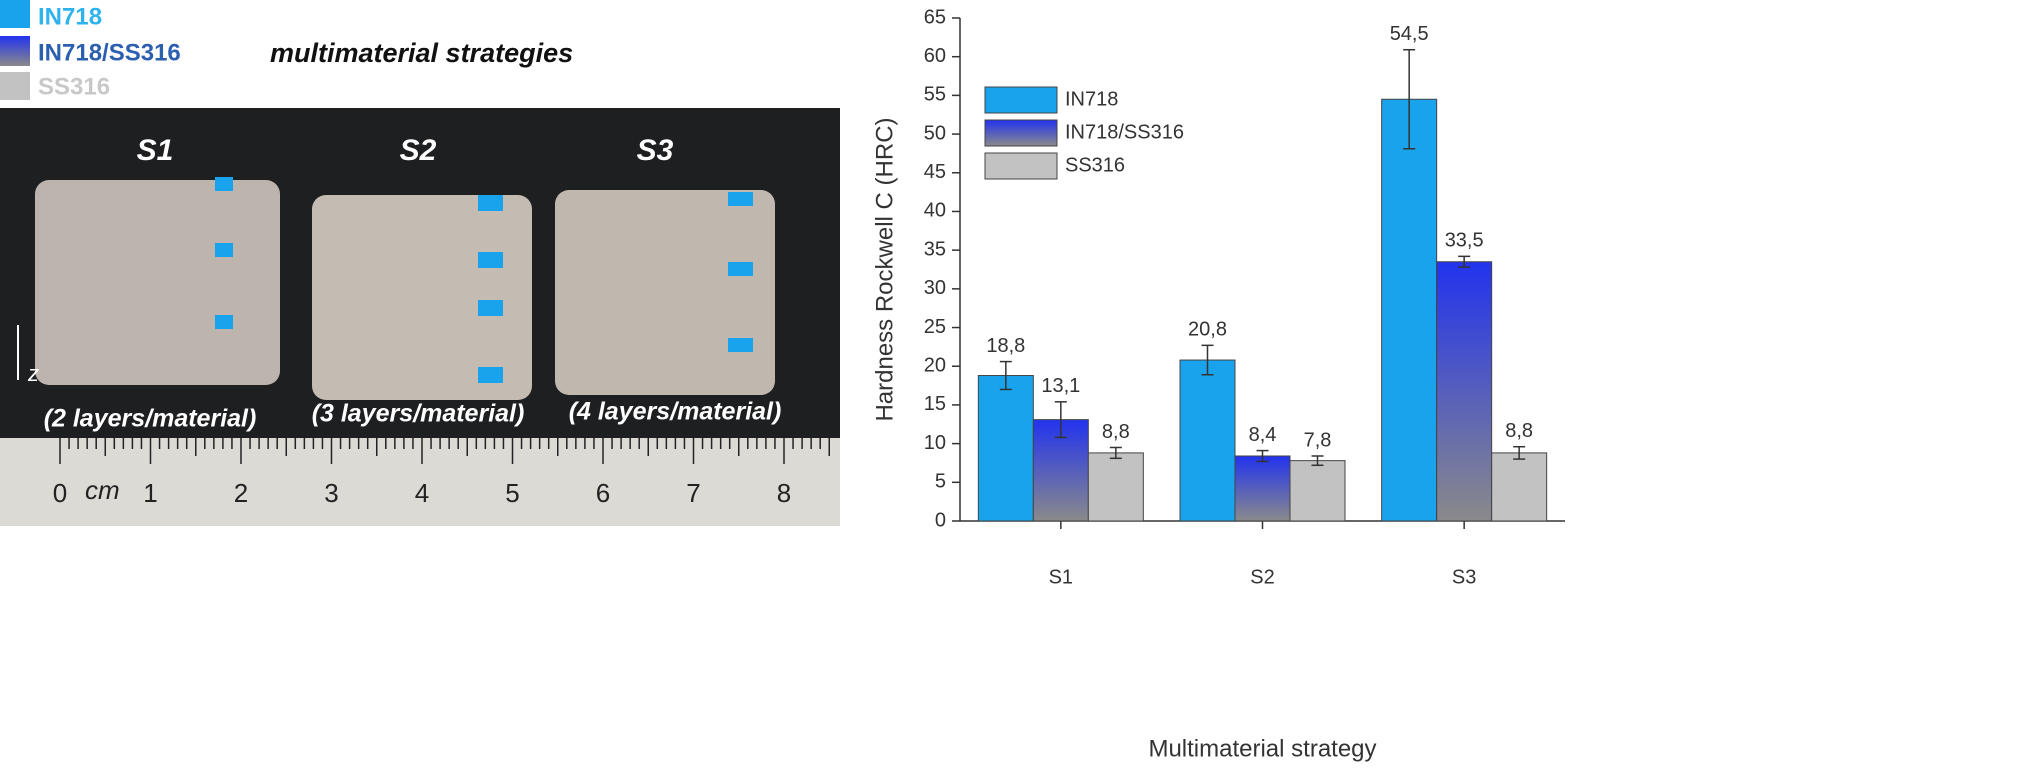  Describe the element at coordinates (150, 419) in the screenshot. I see `sample-note: (2 layers/material)` at that location.